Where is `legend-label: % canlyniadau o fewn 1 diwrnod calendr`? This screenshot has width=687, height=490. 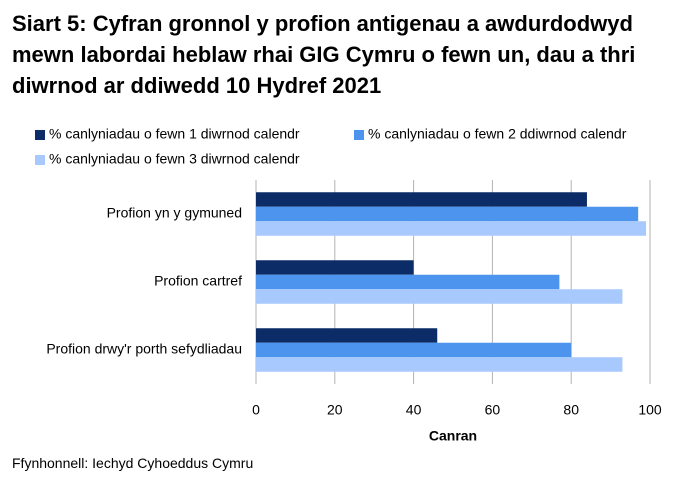 legend-label: % canlyniadau o fewn 1 diwrnod calendr is located at coordinates (174, 134).